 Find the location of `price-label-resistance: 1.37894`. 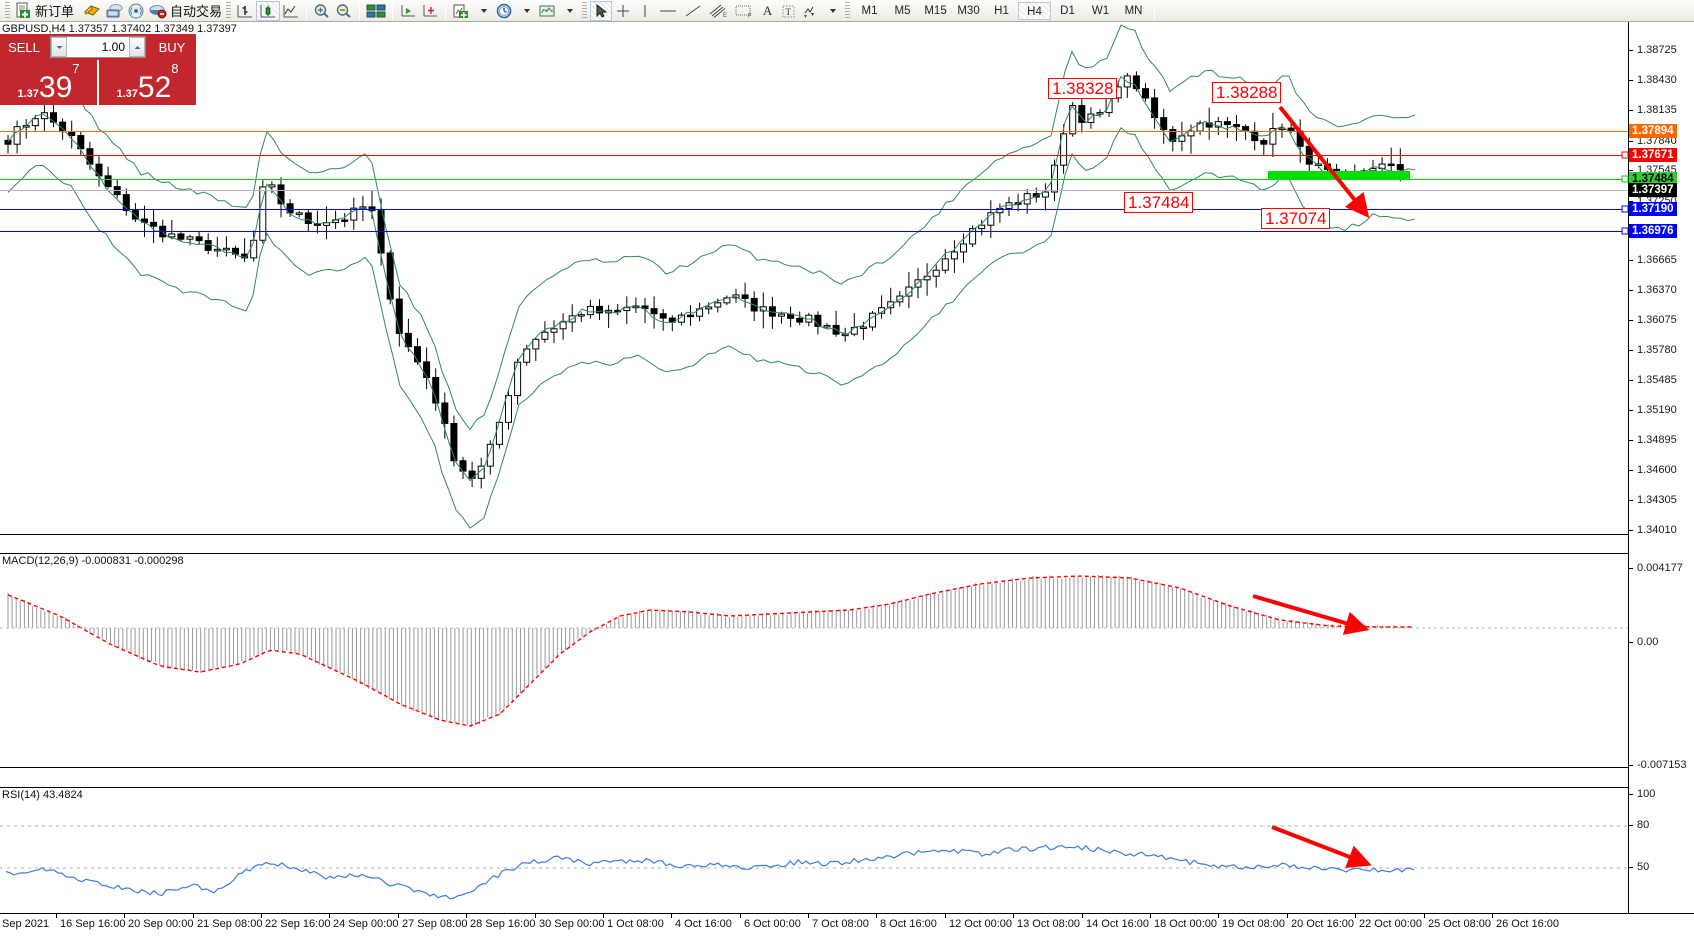

price-label-resistance: 1.37894 is located at coordinates (1653, 131).